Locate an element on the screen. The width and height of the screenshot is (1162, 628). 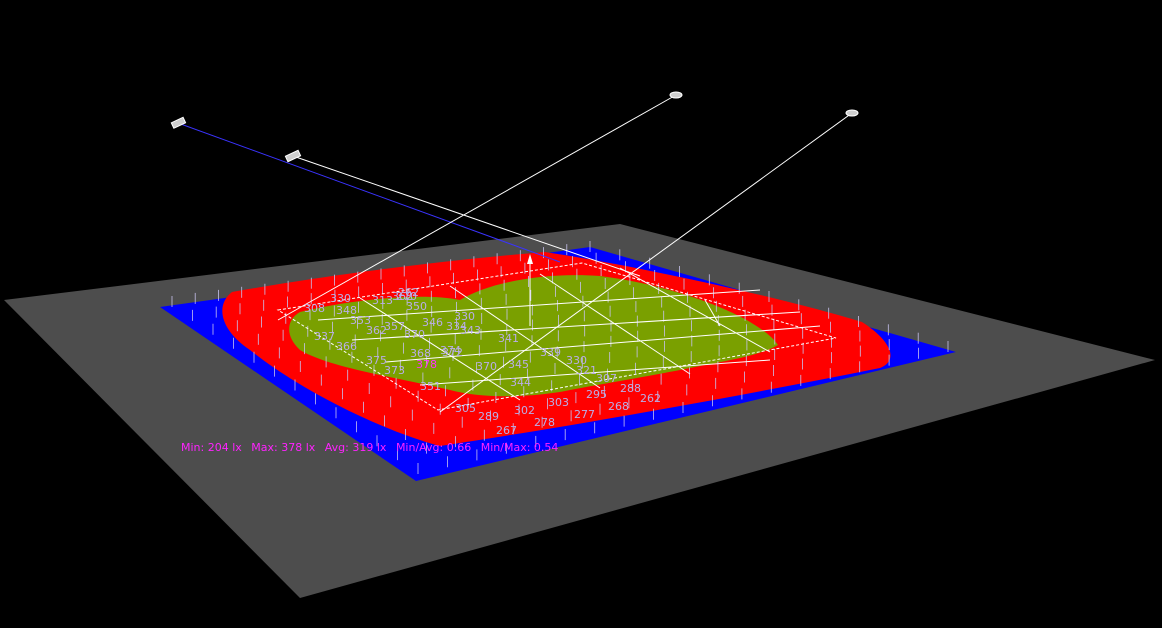
grid-value-label: 346 is located at coordinates (432, 322).